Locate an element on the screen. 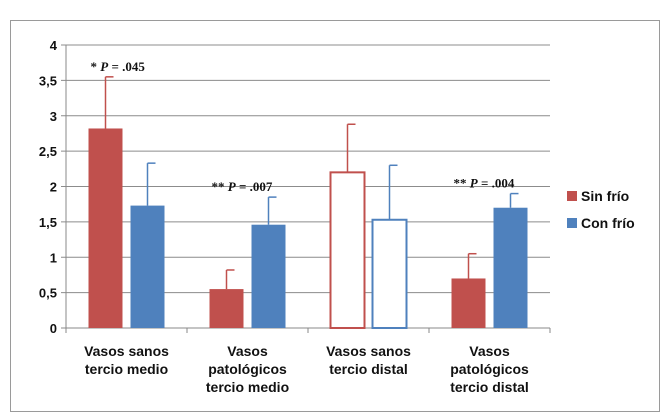  y-tick-label: 0 is located at coordinates (53, 328).